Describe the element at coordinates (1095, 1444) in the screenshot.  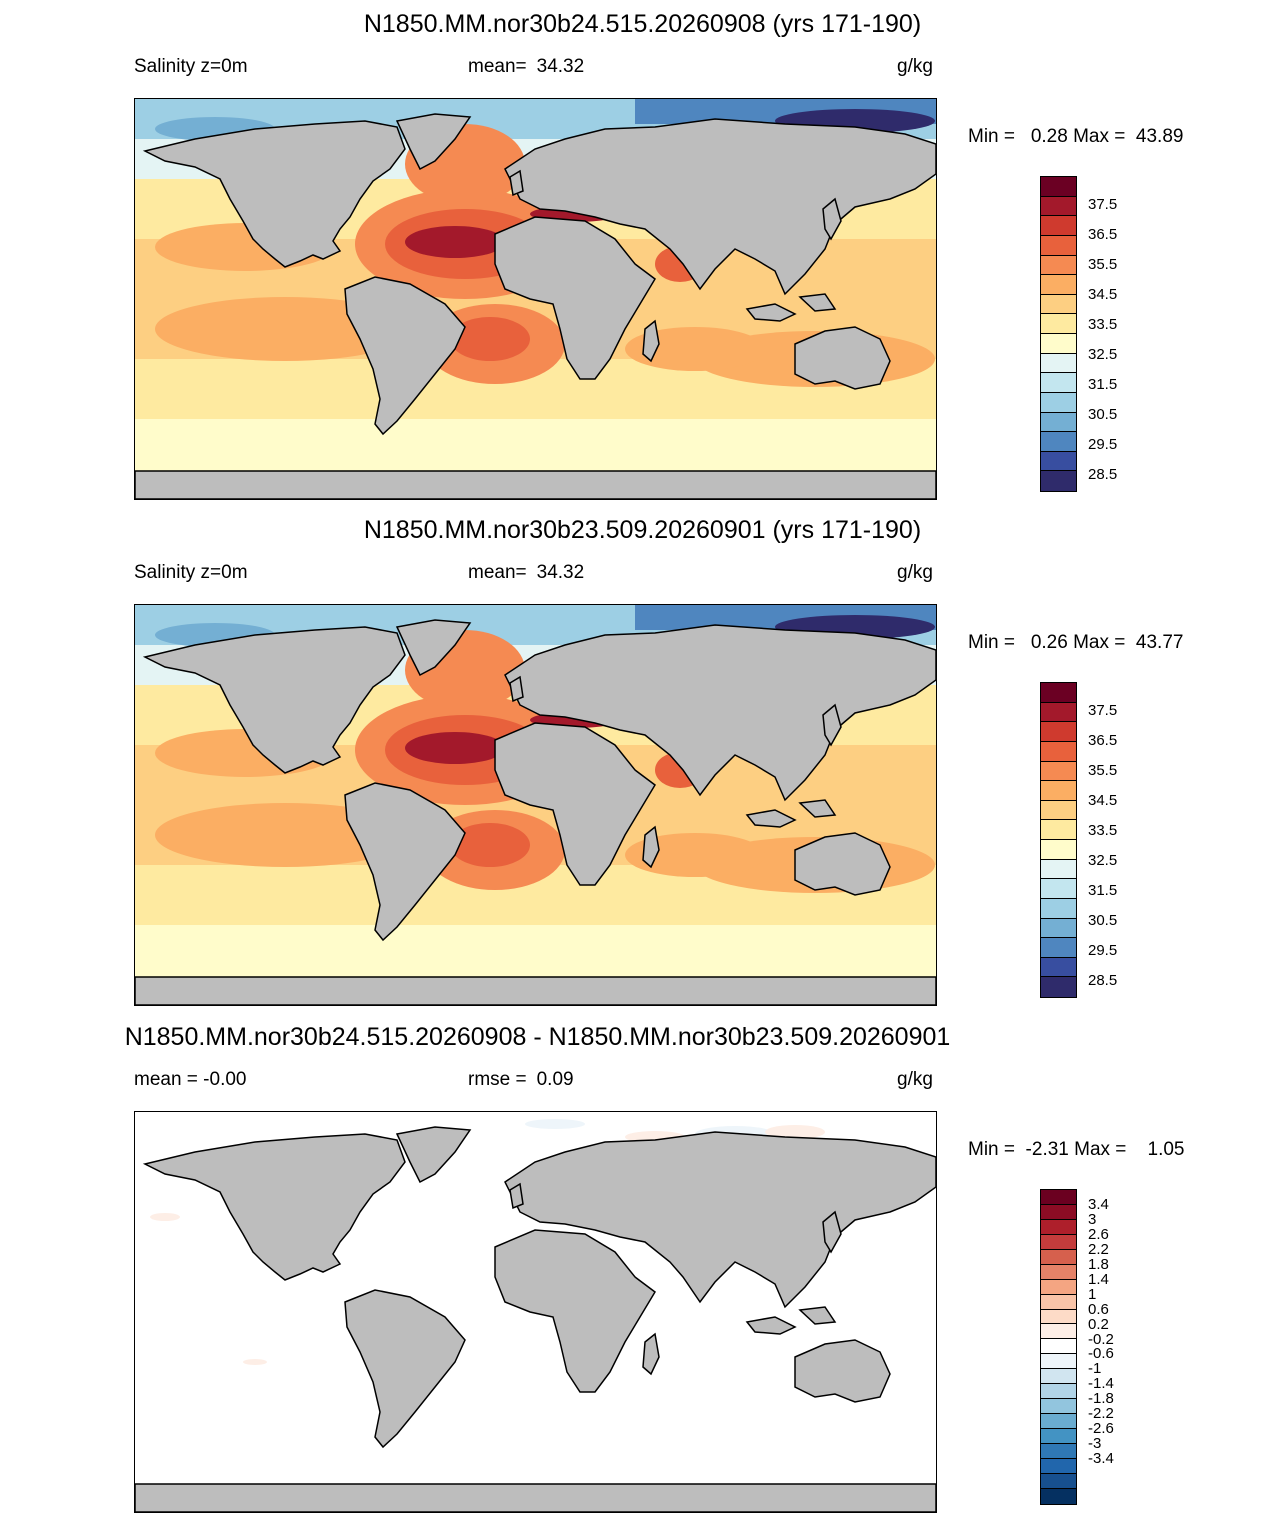
I see `colorbar-tick-label: -3` at that location.